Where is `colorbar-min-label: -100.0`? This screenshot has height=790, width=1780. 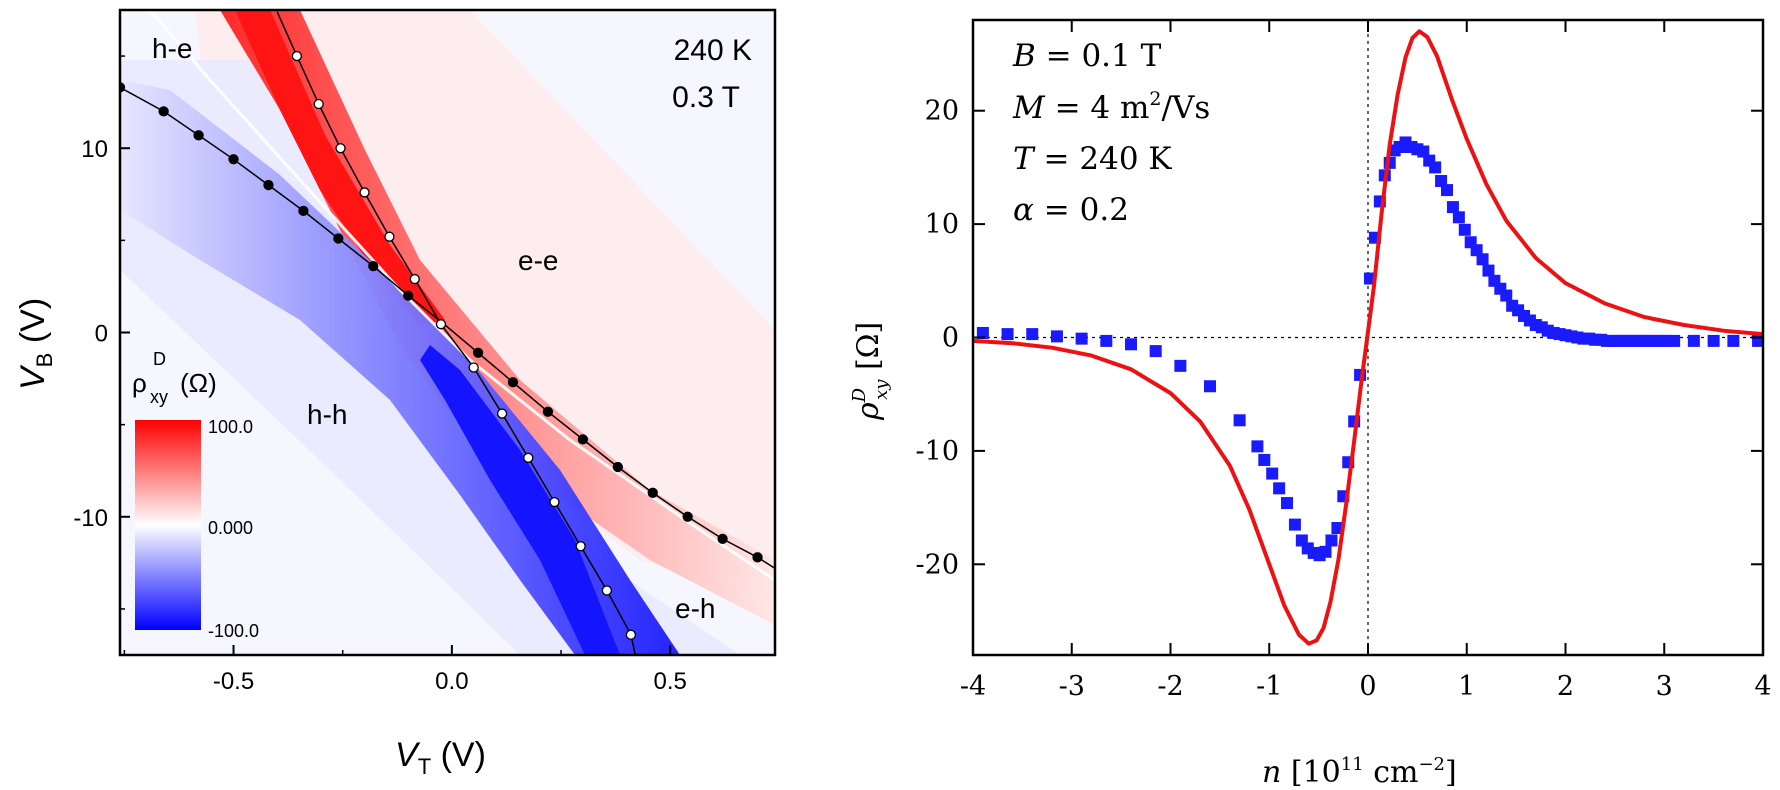 colorbar-min-label: -100.0 is located at coordinates (233, 631).